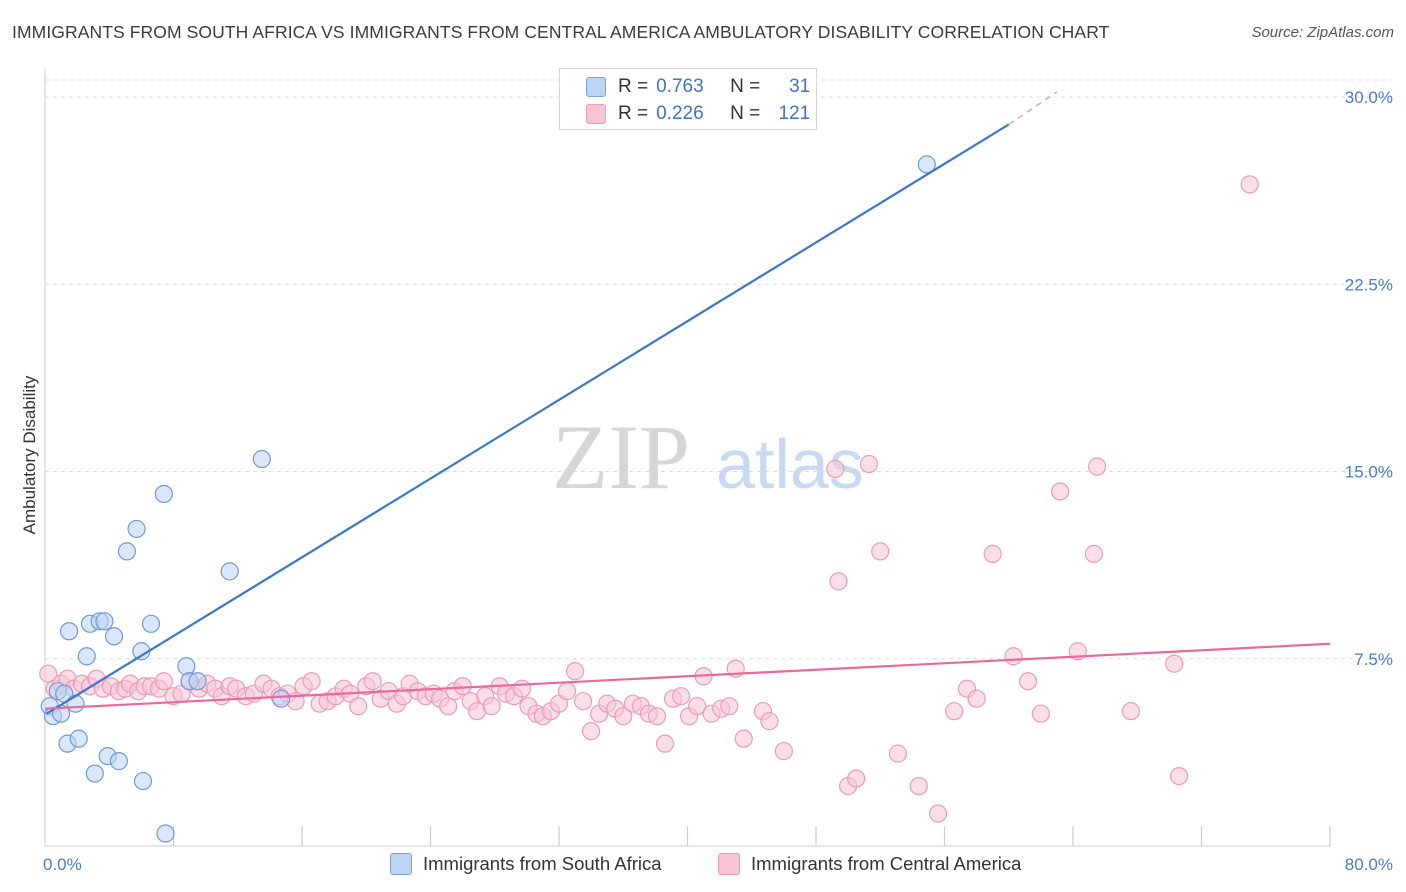 This screenshot has height=892, width=1406. I want to click on watermark: ZIP atlas, so click(708, 457).